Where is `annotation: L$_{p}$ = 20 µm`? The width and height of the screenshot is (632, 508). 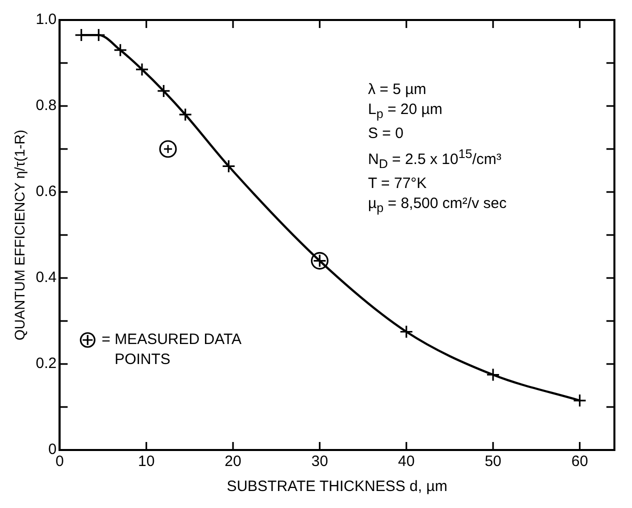 annotation: L$_{p}$ = 20 µm is located at coordinates (406, 111).